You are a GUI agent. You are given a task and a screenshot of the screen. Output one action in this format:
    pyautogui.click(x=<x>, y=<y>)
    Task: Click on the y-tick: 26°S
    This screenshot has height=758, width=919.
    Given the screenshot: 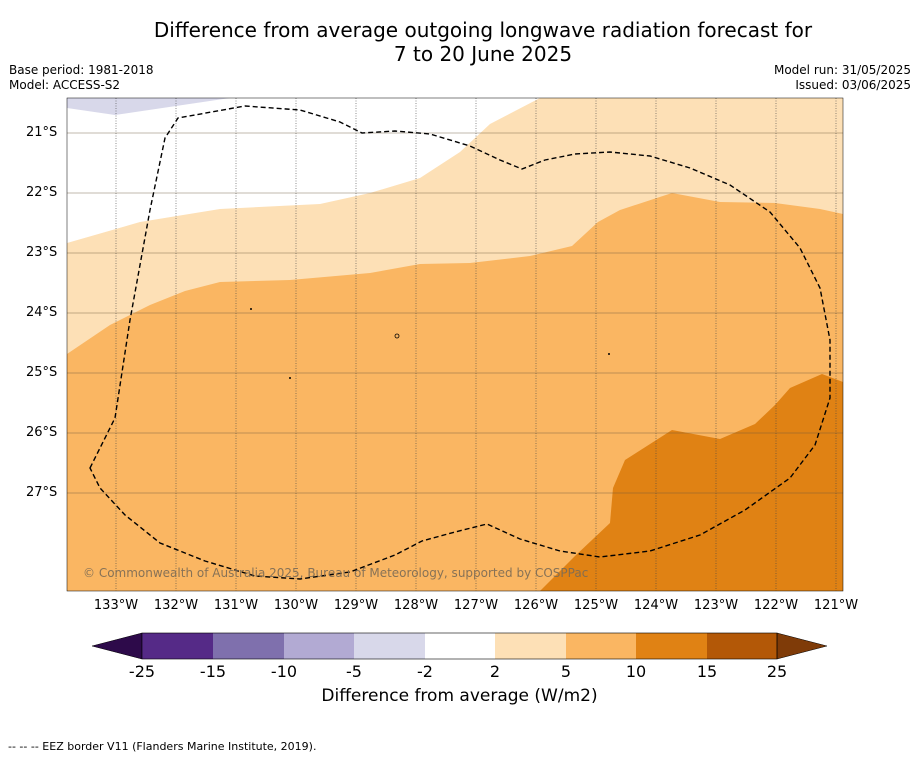 What is the action you would take?
    pyautogui.click(x=42, y=432)
    